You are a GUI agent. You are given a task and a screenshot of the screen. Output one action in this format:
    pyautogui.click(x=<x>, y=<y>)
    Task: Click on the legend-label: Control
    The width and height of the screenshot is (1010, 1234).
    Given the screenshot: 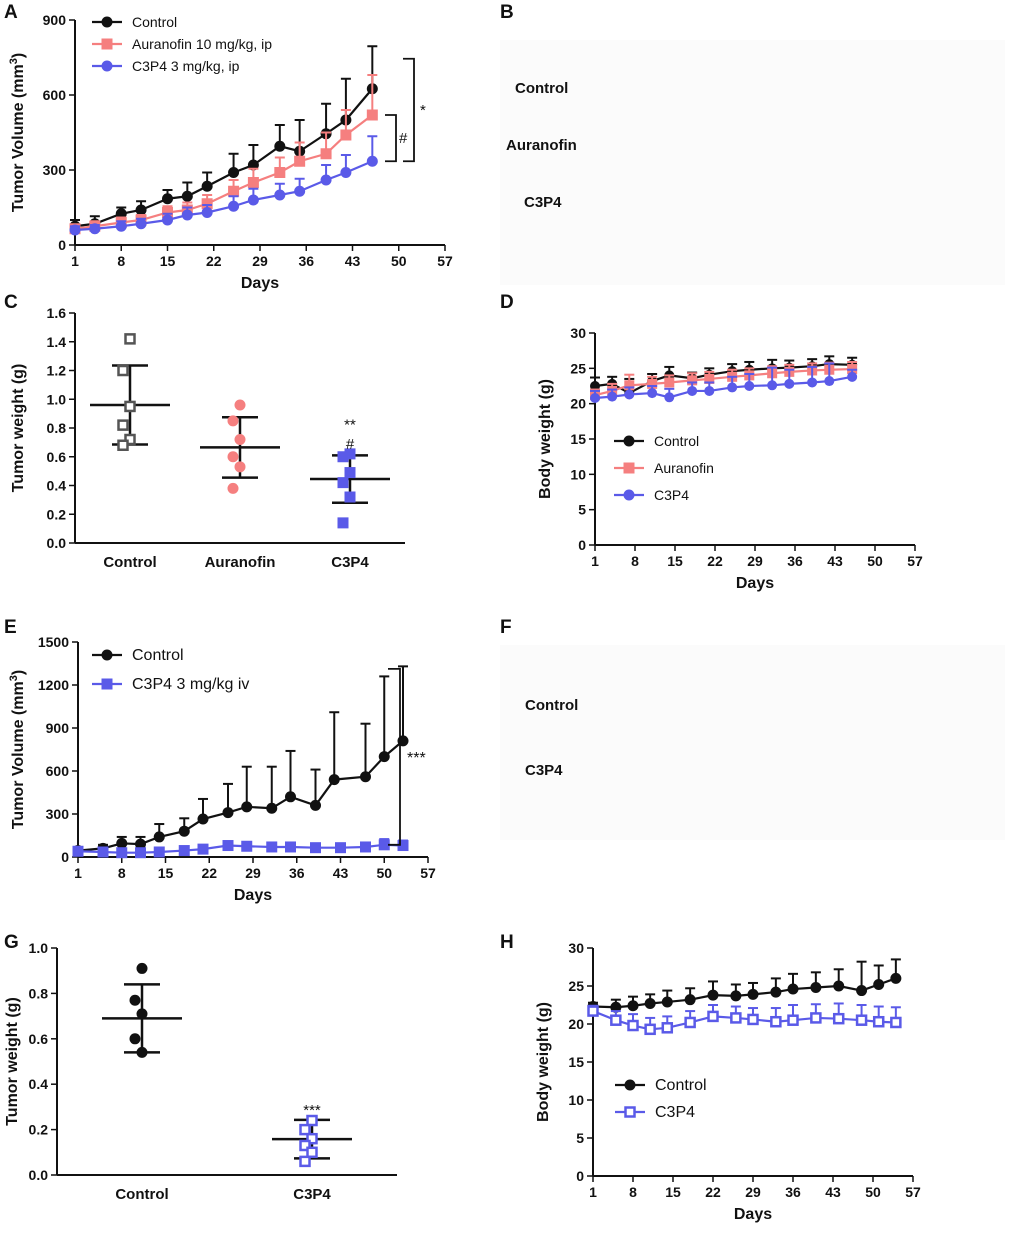 What is the action you would take?
    pyautogui.click(x=158, y=655)
    